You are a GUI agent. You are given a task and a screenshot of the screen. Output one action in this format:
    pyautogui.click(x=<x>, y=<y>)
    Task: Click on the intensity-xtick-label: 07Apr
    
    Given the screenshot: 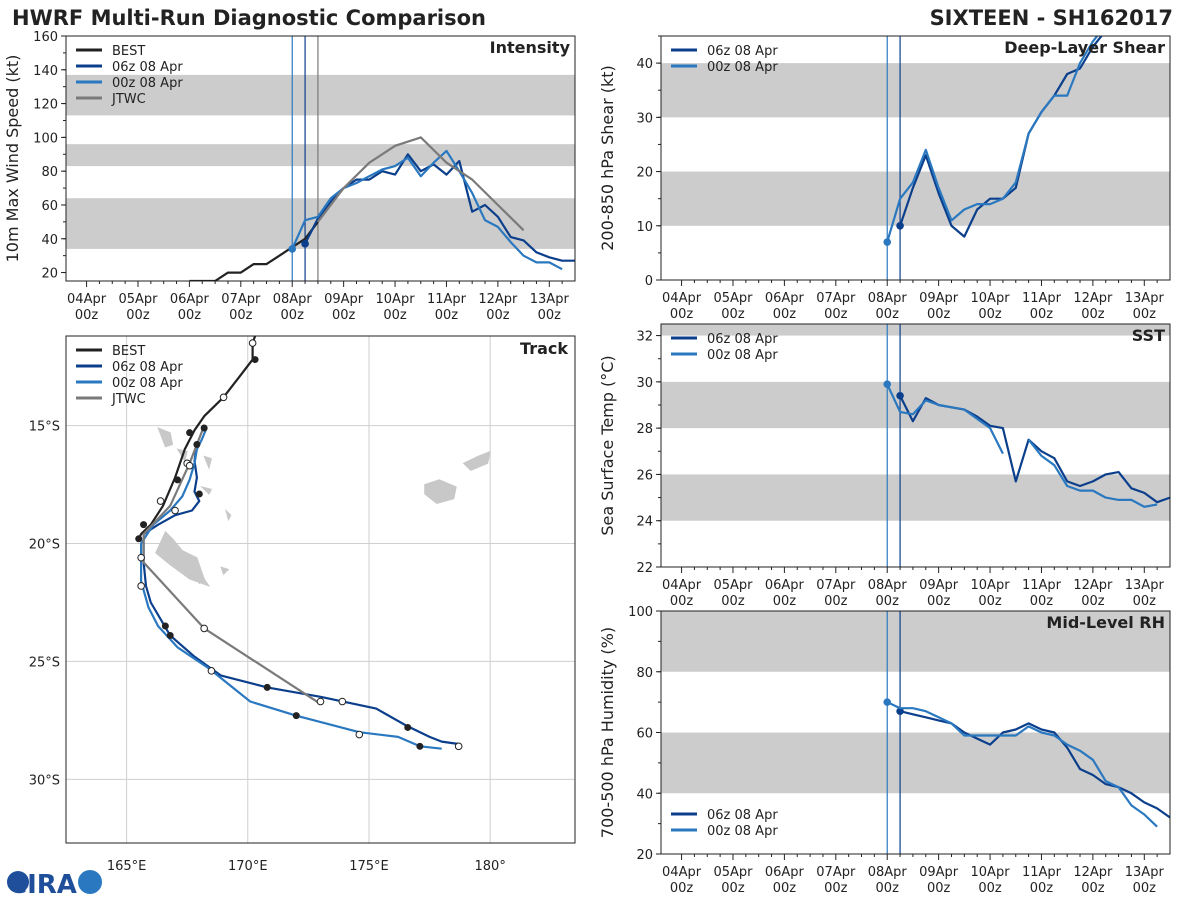 What is the action you would take?
    pyautogui.click(x=241, y=299)
    